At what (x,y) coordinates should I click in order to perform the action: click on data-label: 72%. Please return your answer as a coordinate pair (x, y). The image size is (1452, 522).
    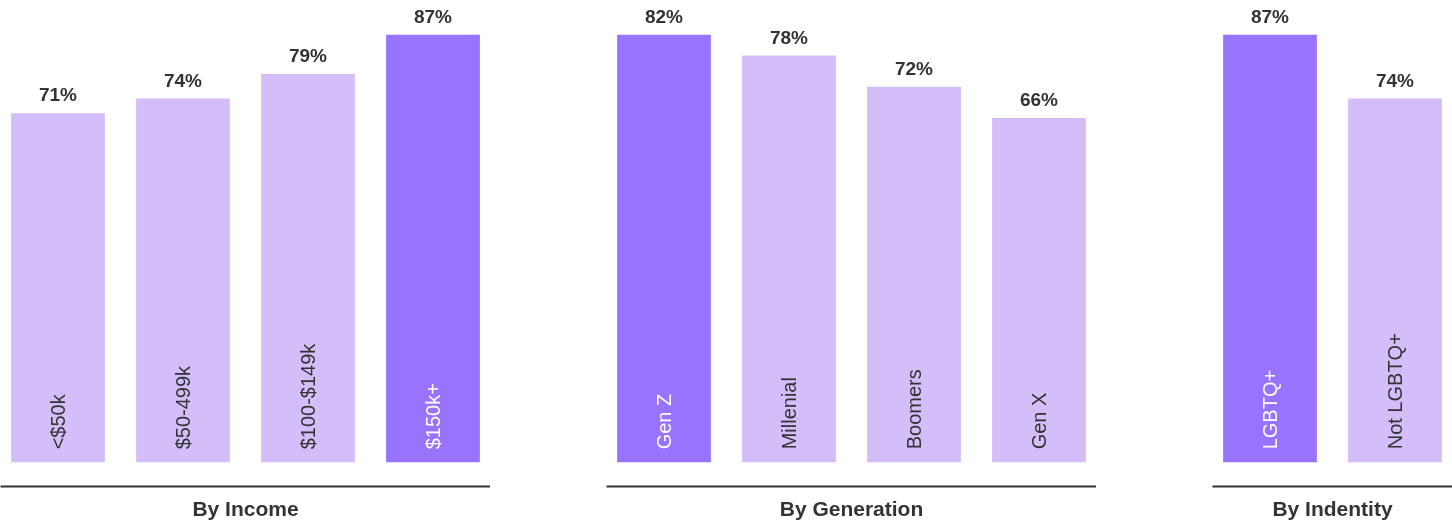
    Looking at the image, I should click on (914, 68).